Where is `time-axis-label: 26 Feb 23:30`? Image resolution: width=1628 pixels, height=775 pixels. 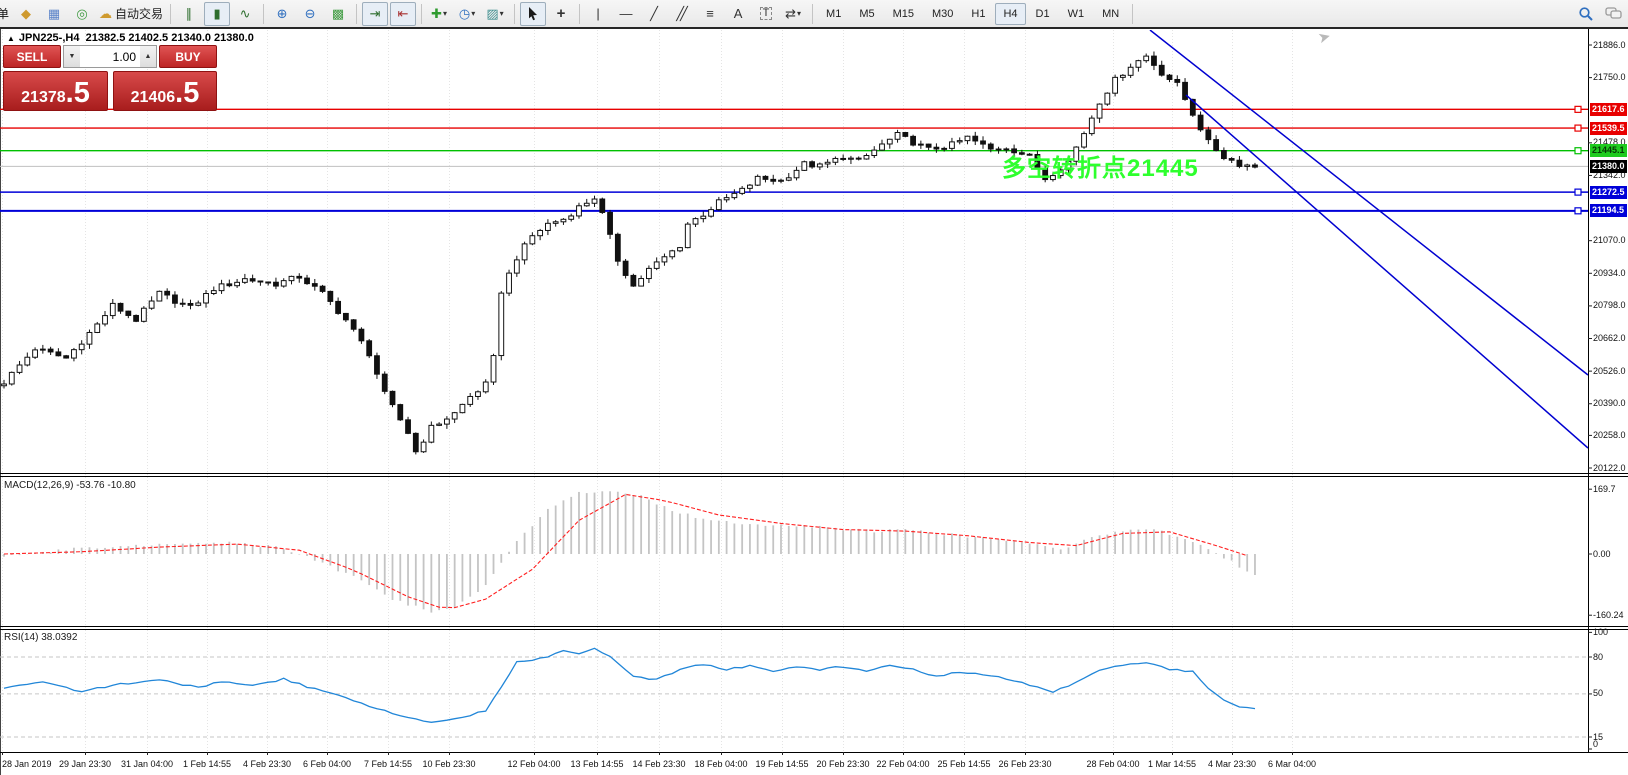 time-axis-label: 26 Feb 23:30 is located at coordinates (1025, 764).